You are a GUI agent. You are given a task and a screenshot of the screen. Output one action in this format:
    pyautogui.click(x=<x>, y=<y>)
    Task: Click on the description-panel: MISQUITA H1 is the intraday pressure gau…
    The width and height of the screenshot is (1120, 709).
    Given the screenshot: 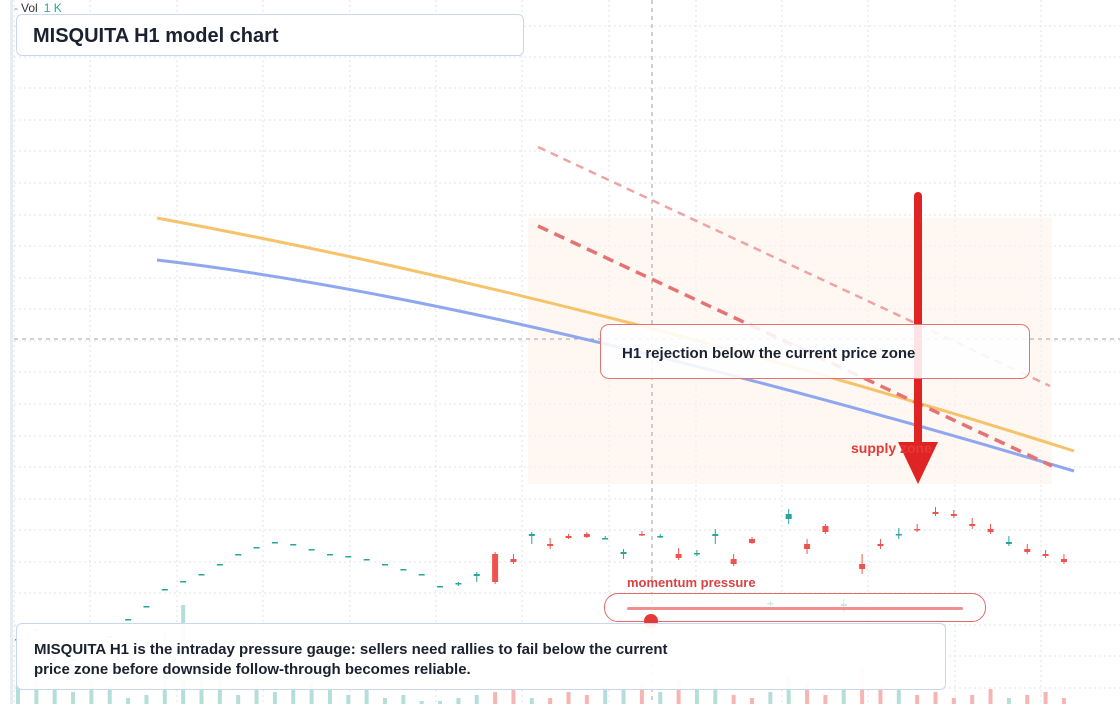 What is the action you would take?
    pyautogui.click(x=481, y=656)
    